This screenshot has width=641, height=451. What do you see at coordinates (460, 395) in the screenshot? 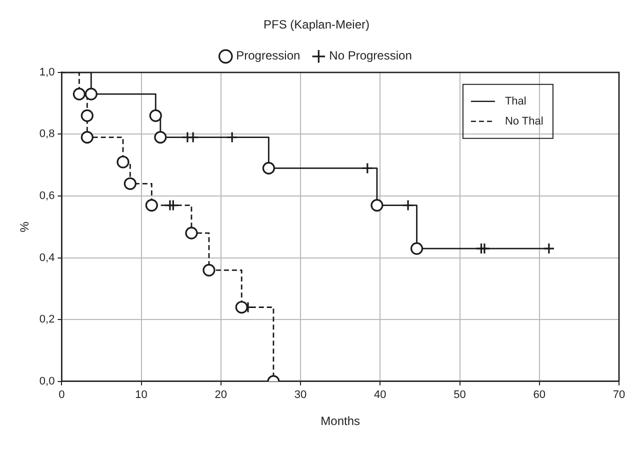
I see `x-tick-label: 50` at bounding box center [460, 395].